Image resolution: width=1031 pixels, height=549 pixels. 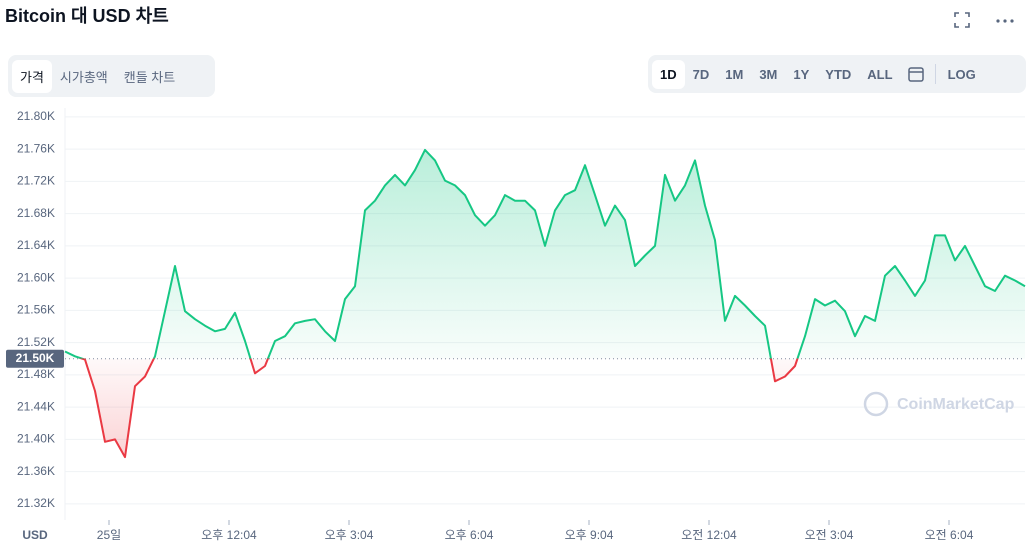 What do you see at coordinates (916, 74) in the screenshot?
I see `calendar-icon` at bounding box center [916, 74].